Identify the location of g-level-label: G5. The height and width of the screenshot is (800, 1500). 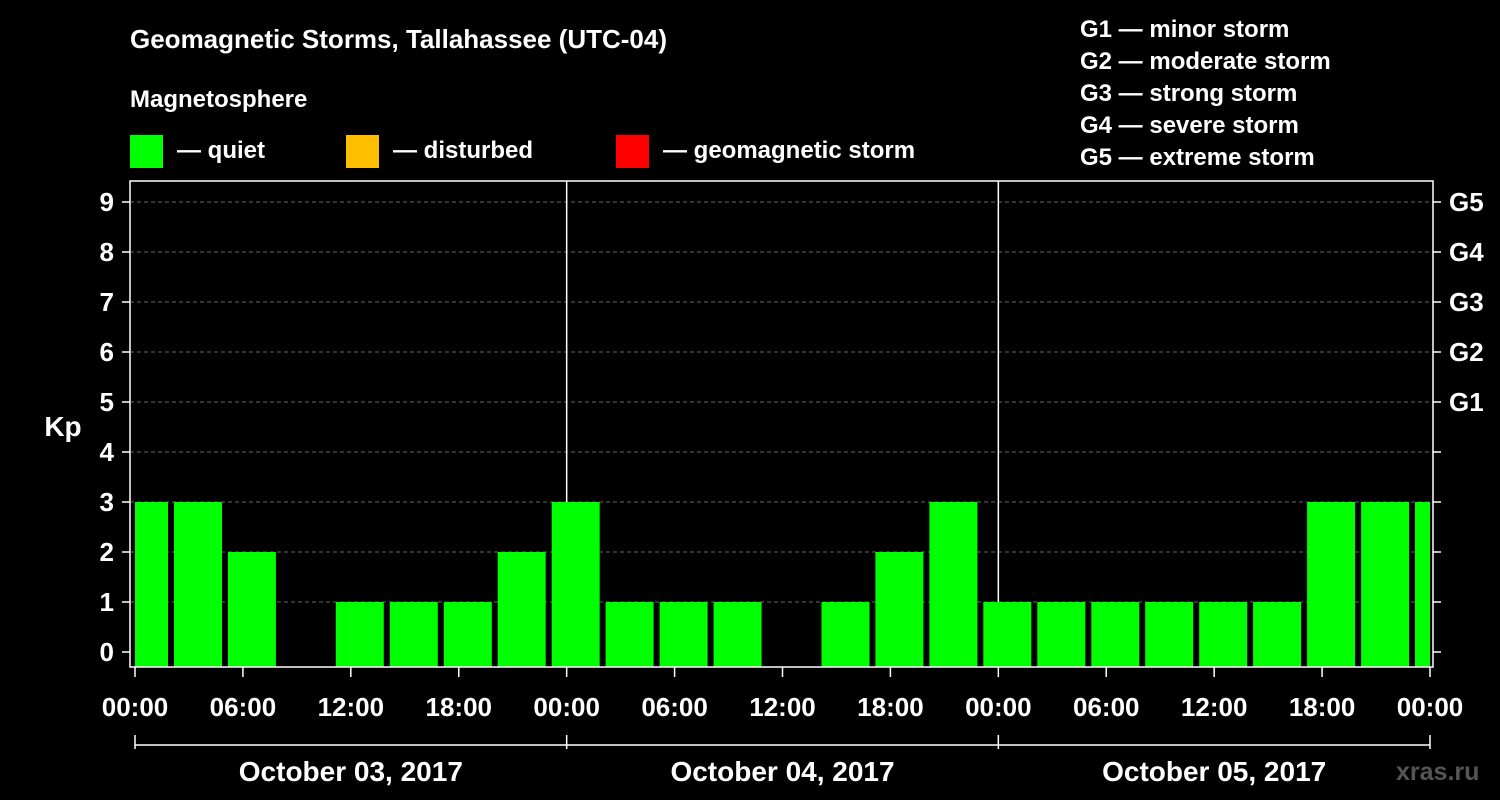
(1466, 202).